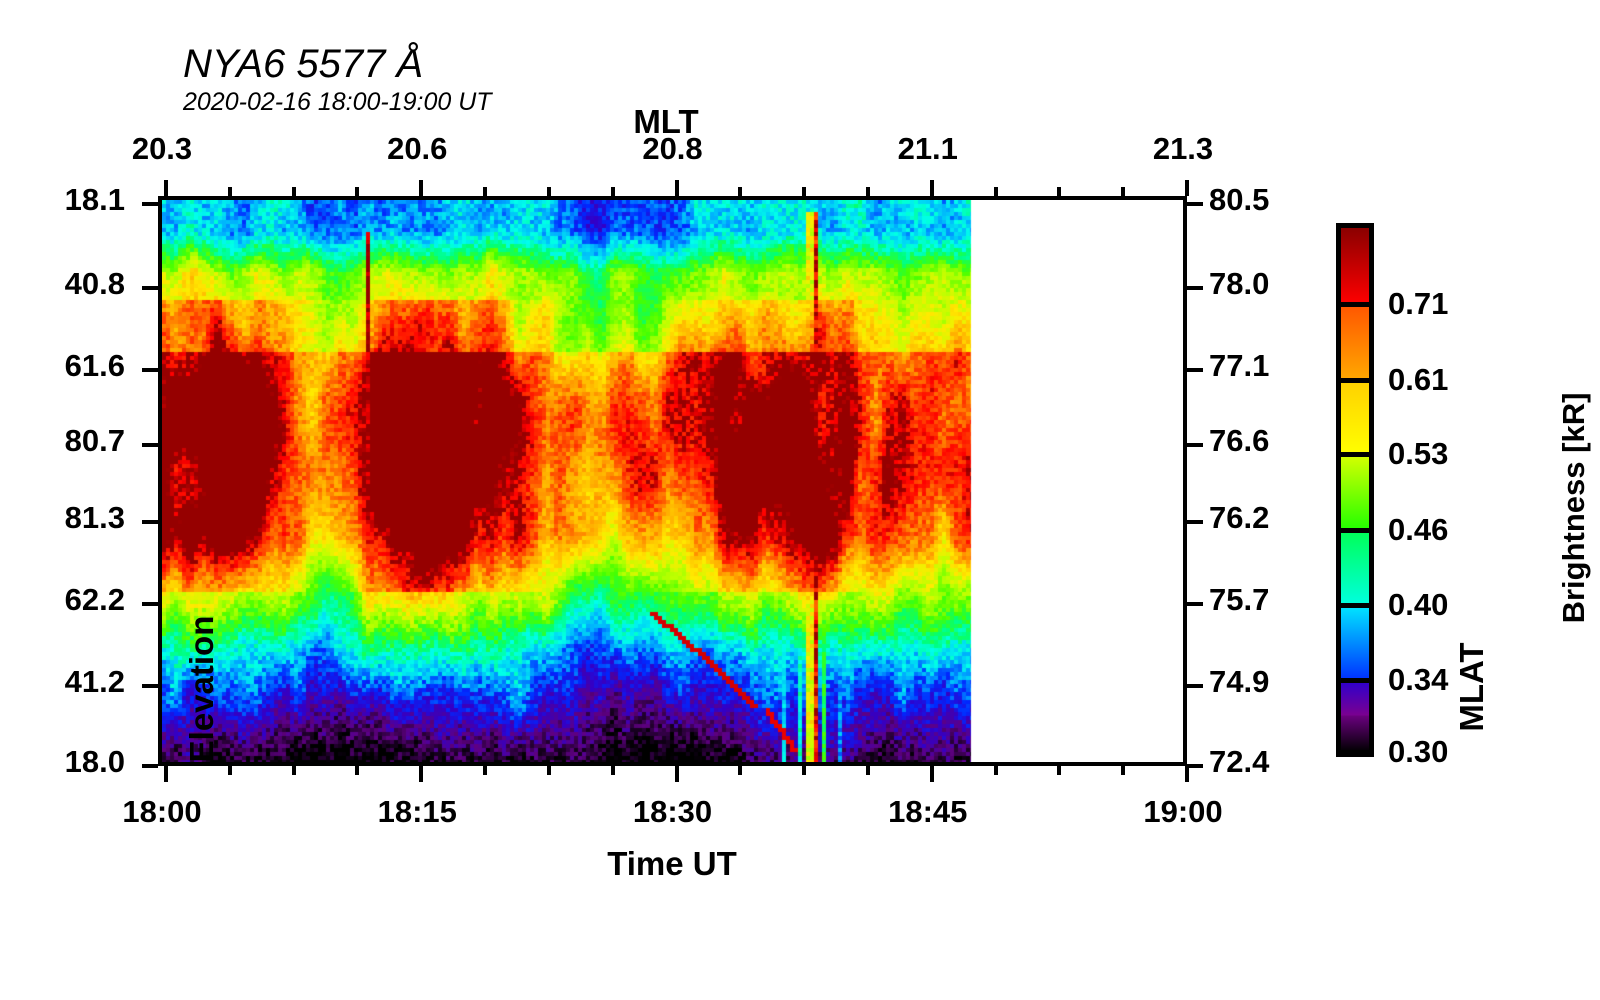 Image resolution: width=1600 pixels, height=1000 pixels. What do you see at coordinates (162, 148) in the screenshot?
I see `mlt-tick-label: 20.3` at bounding box center [162, 148].